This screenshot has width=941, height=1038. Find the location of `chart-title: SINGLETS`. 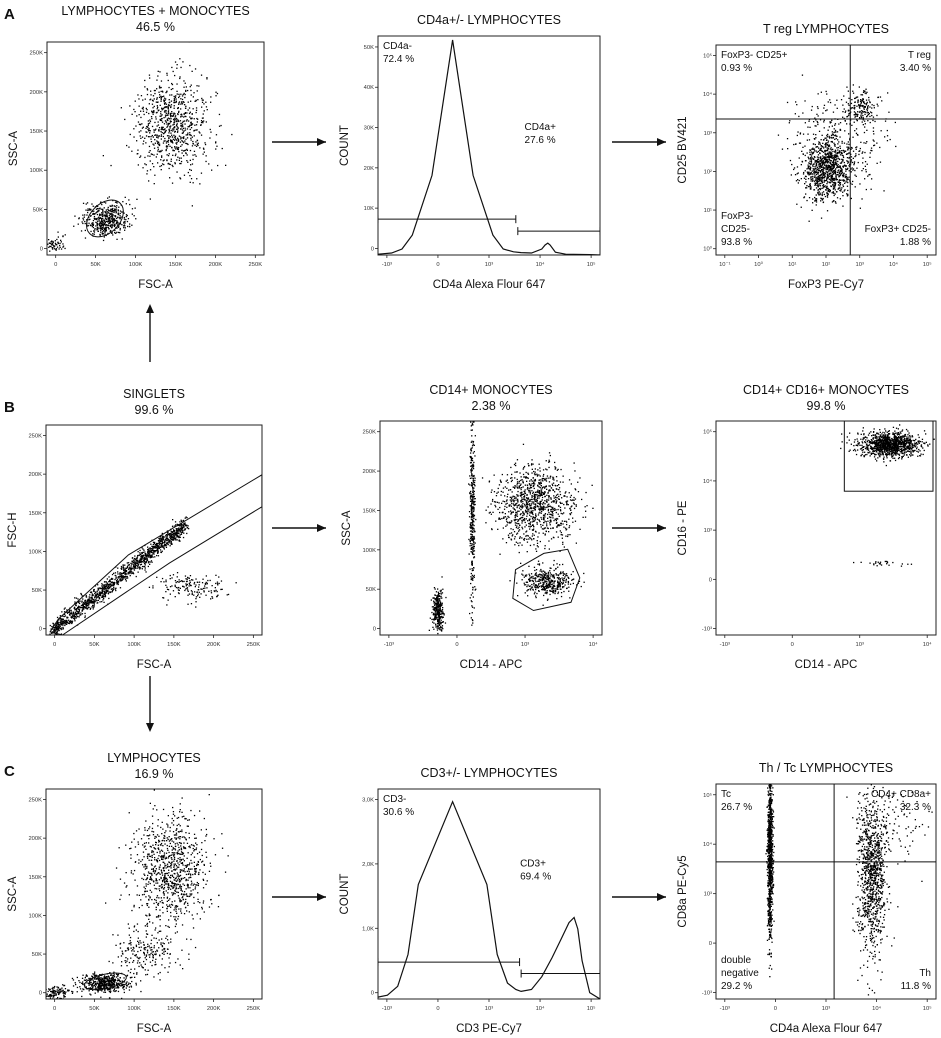

chart-title: SINGLETS is located at coordinates (154, 394).